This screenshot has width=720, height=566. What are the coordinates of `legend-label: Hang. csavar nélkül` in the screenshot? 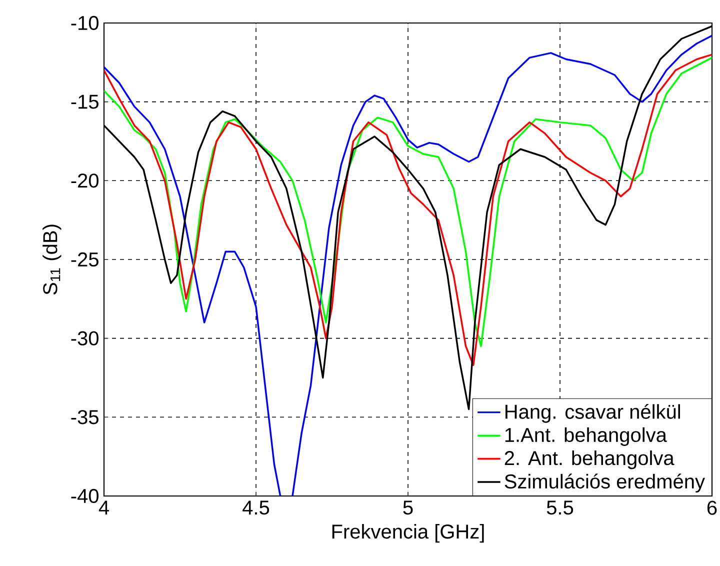 It's located at (593, 413).